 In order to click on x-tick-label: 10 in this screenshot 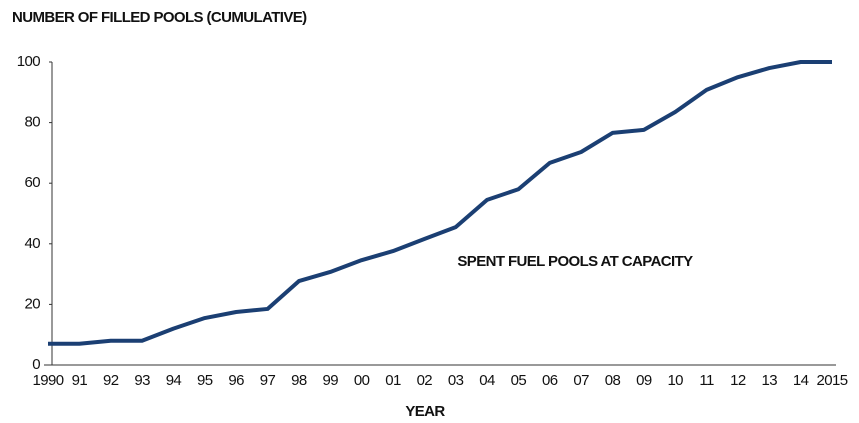, I will do `click(675, 380)`.